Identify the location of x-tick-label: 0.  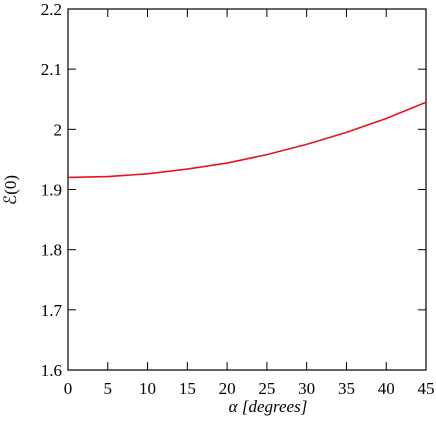
(68, 388).